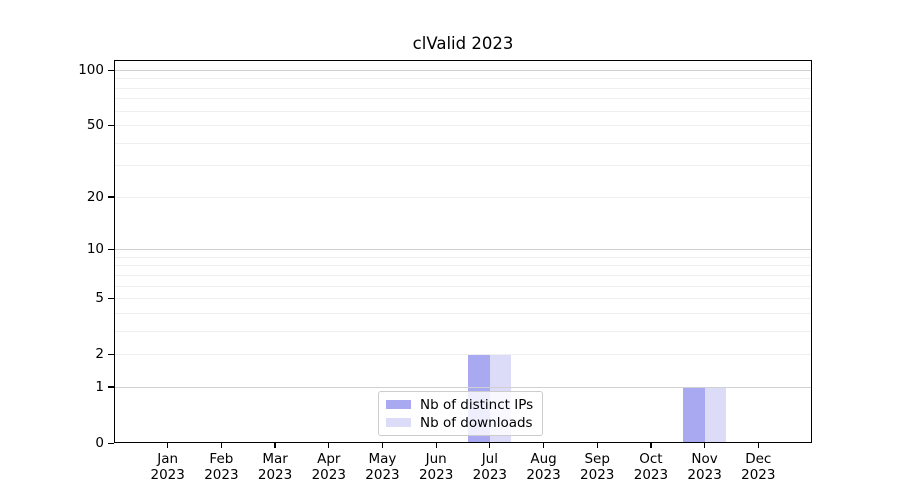 This screenshot has width=900, height=500. I want to click on bar-distinct-ips, so click(694, 414).